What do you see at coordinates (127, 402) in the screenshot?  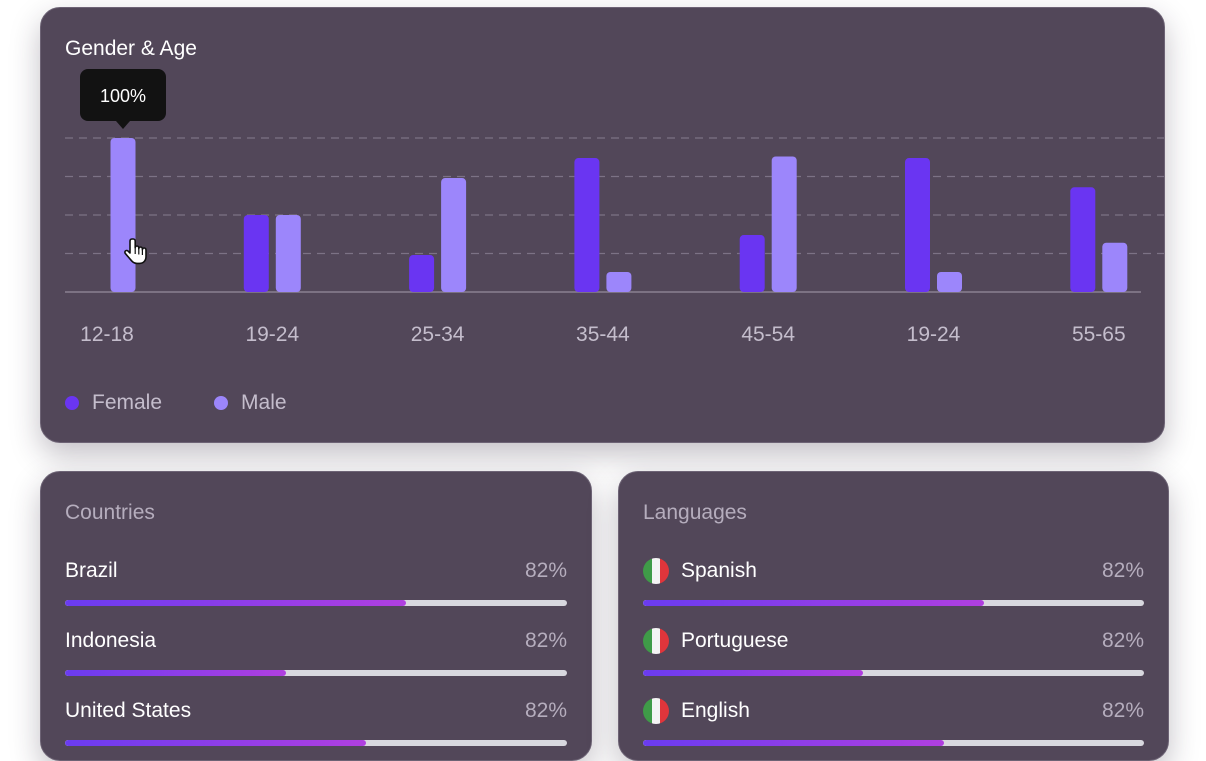 I see `legend-label-female: Female` at bounding box center [127, 402].